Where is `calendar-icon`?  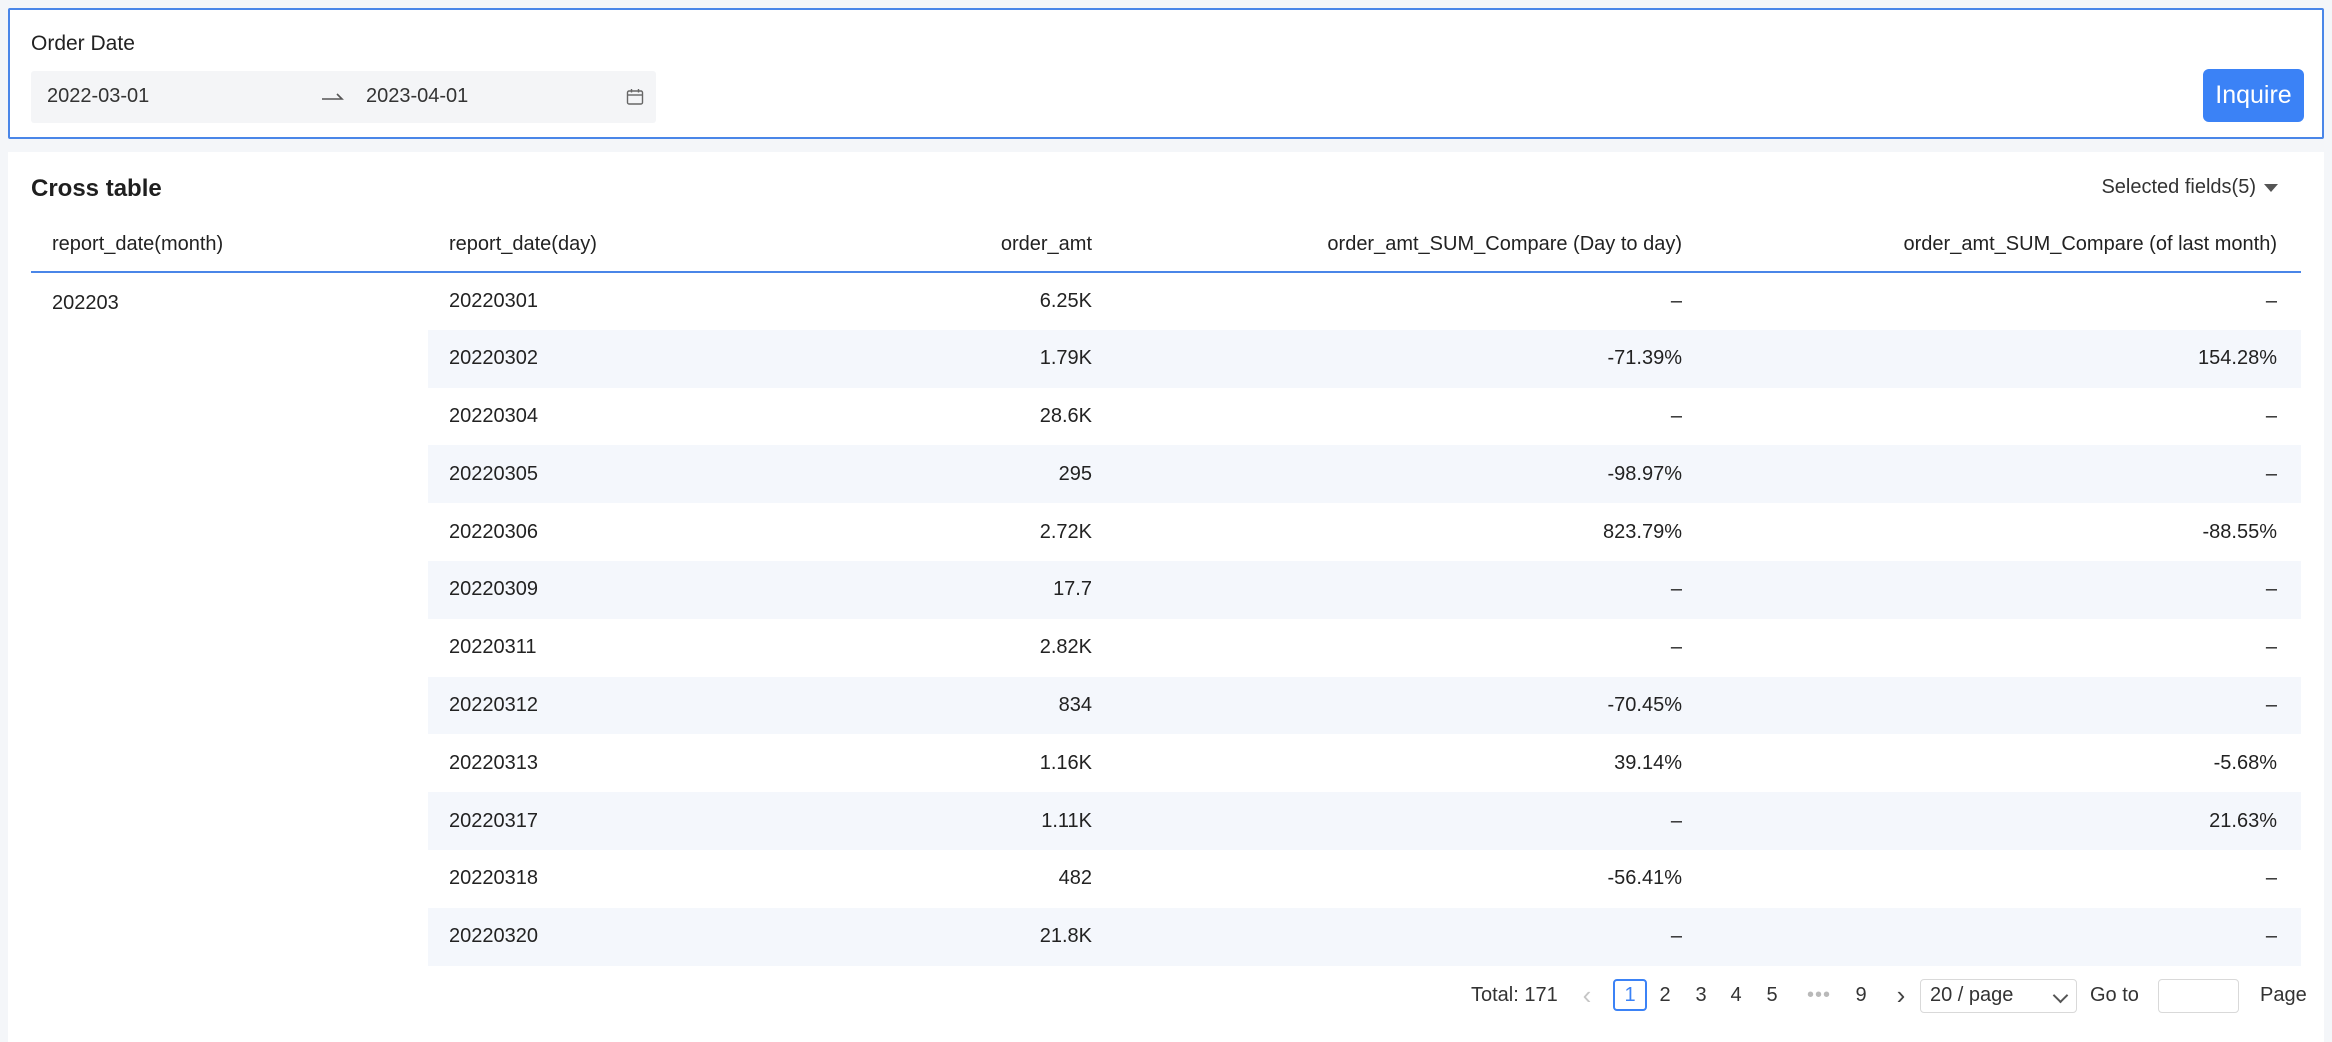
calendar-icon is located at coordinates (635, 97).